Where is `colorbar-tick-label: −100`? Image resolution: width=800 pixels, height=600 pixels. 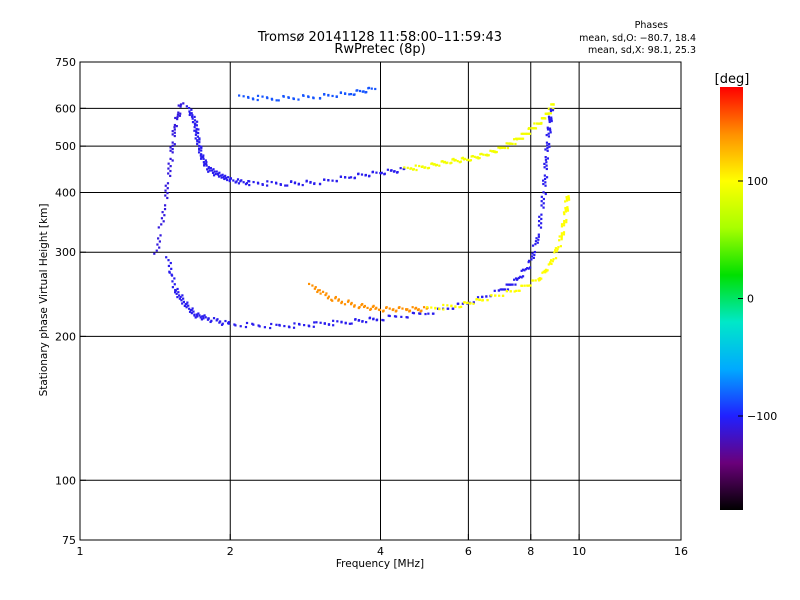 colorbar-tick-label: −100 is located at coordinates (762, 416).